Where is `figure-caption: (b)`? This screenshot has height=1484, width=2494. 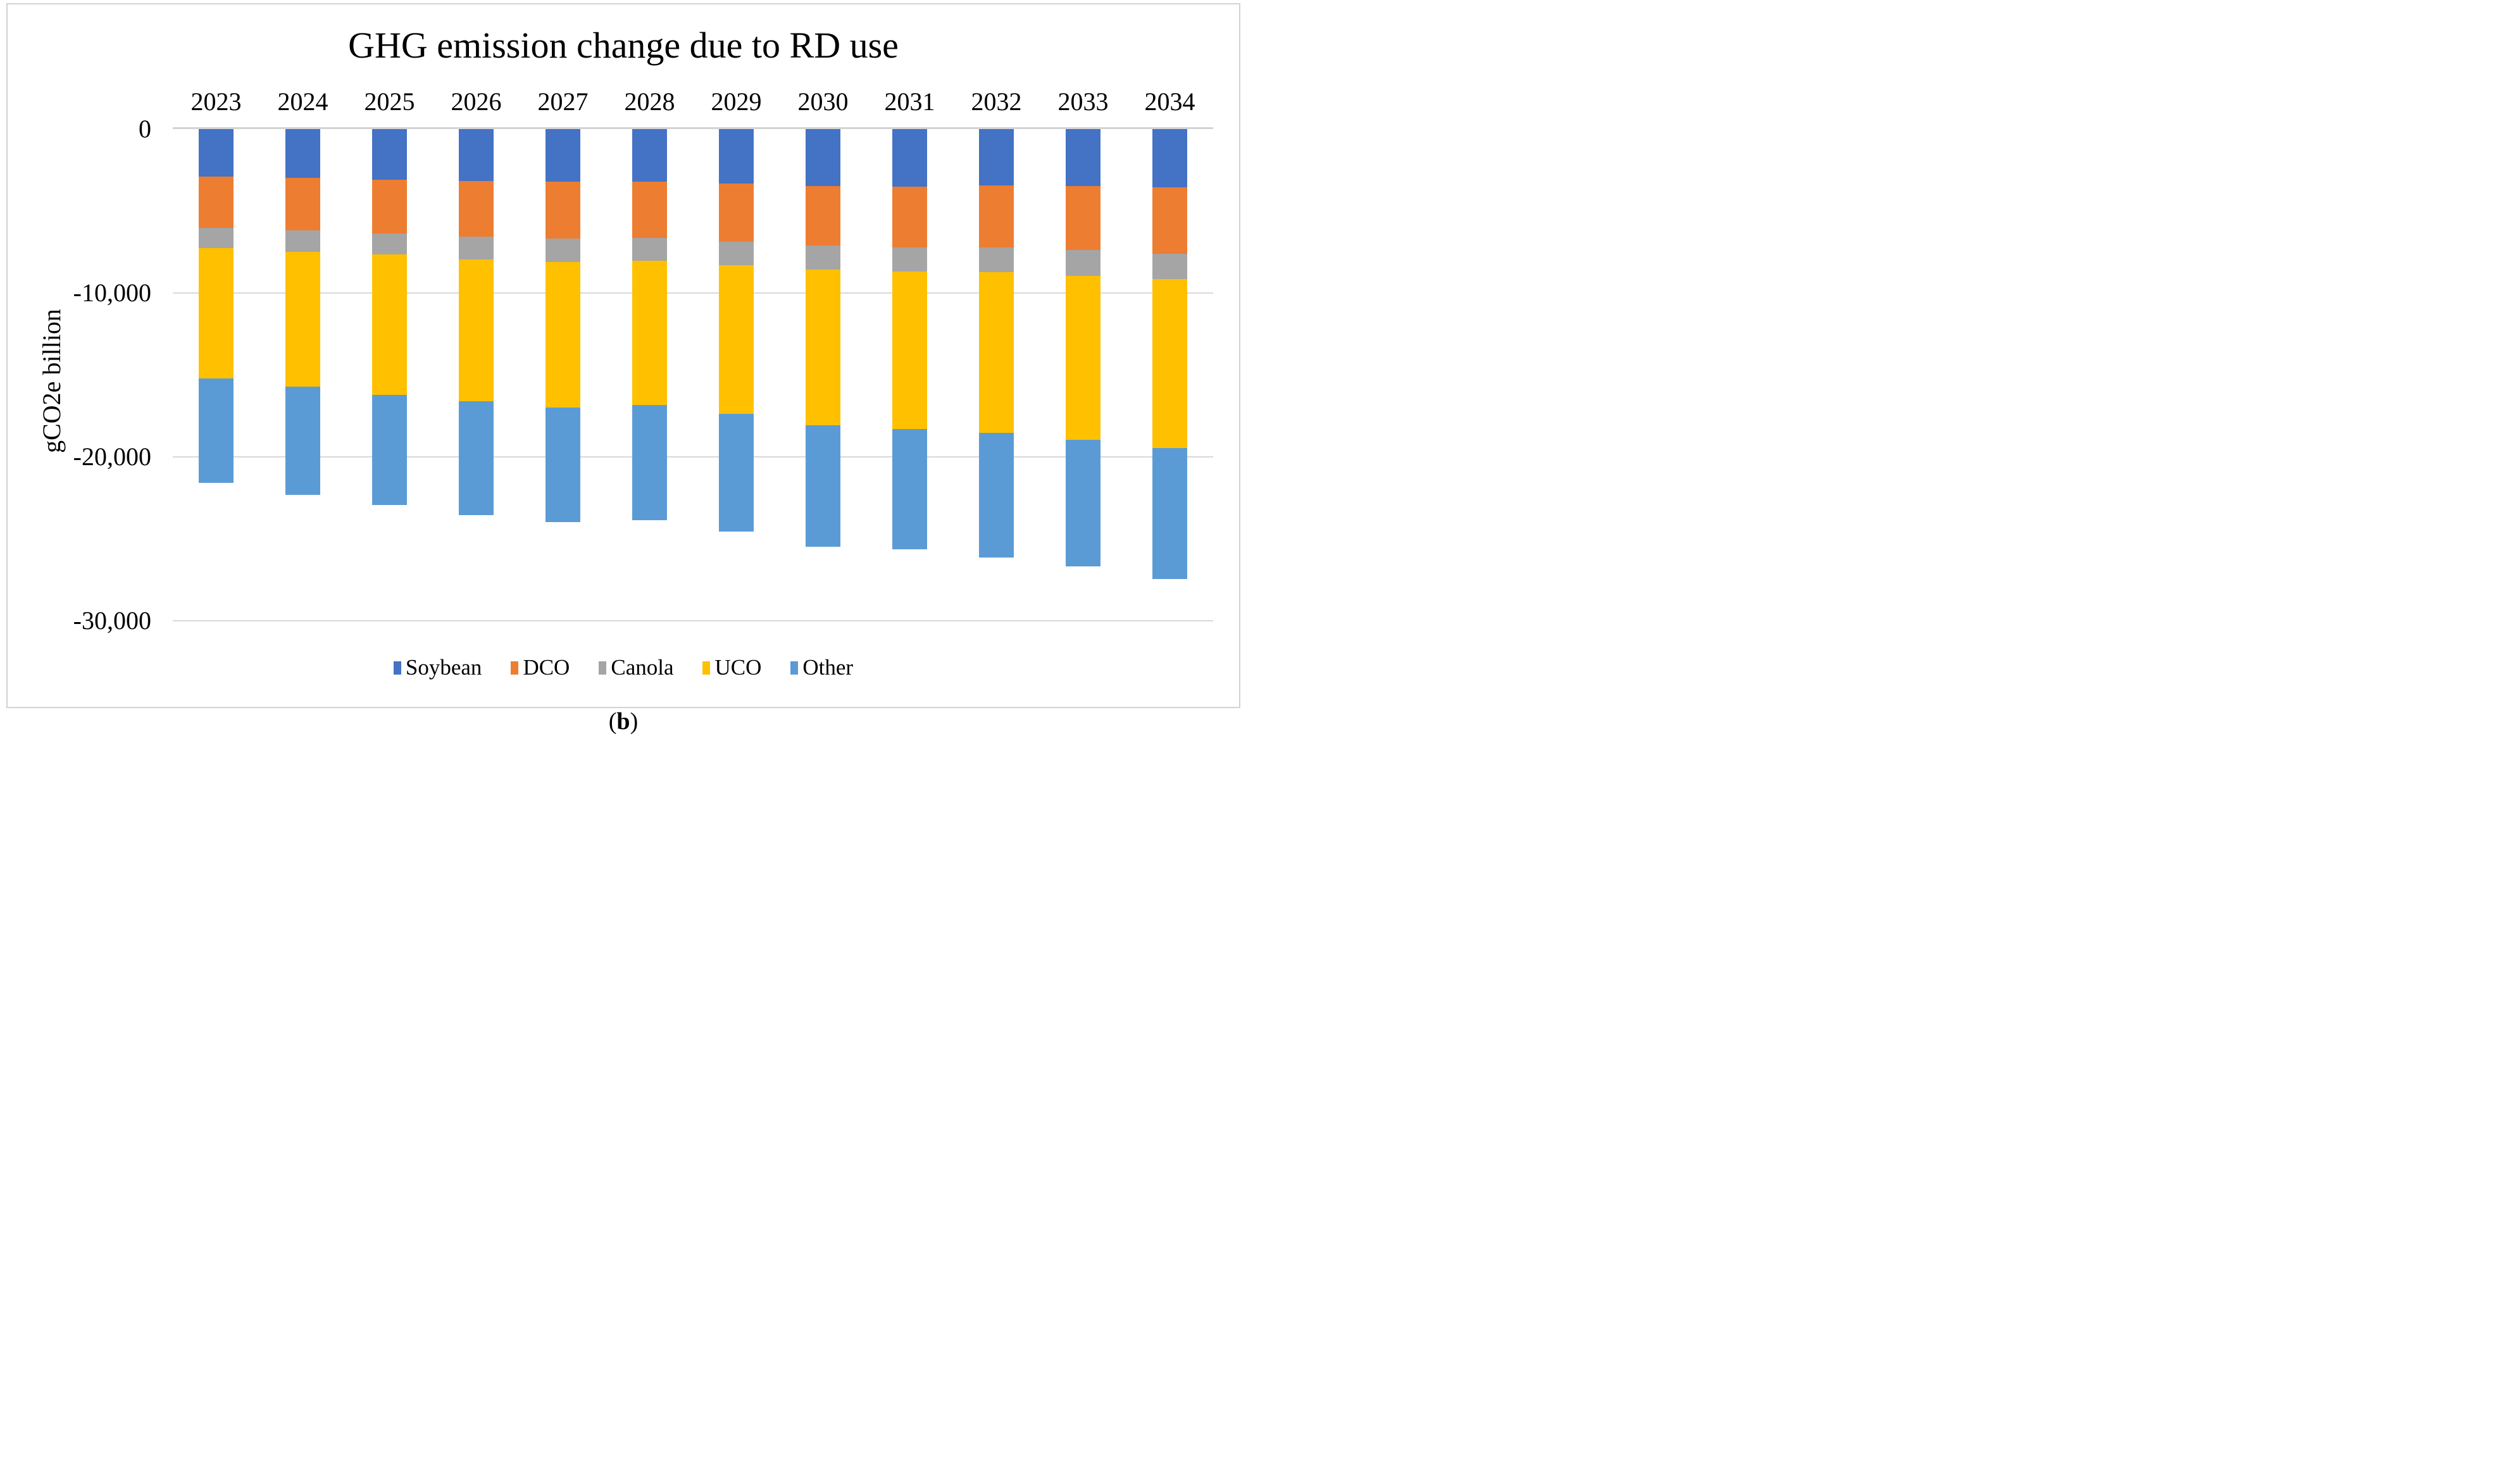
figure-caption: (b) is located at coordinates (623, 721).